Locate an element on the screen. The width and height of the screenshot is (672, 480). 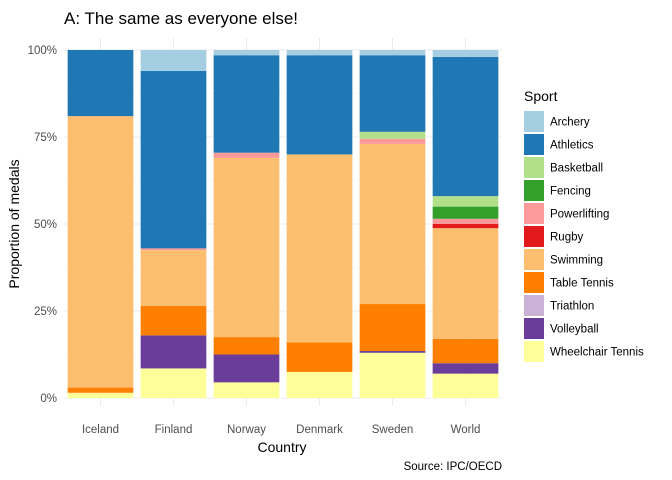
legend-label: Volleyball is located at coordinates (574, 330).